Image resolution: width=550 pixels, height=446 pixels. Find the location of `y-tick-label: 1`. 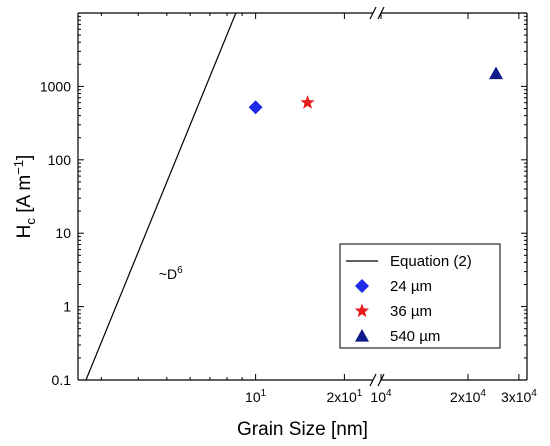

y-tick-label: 1 is located at coordinates (67, 307).